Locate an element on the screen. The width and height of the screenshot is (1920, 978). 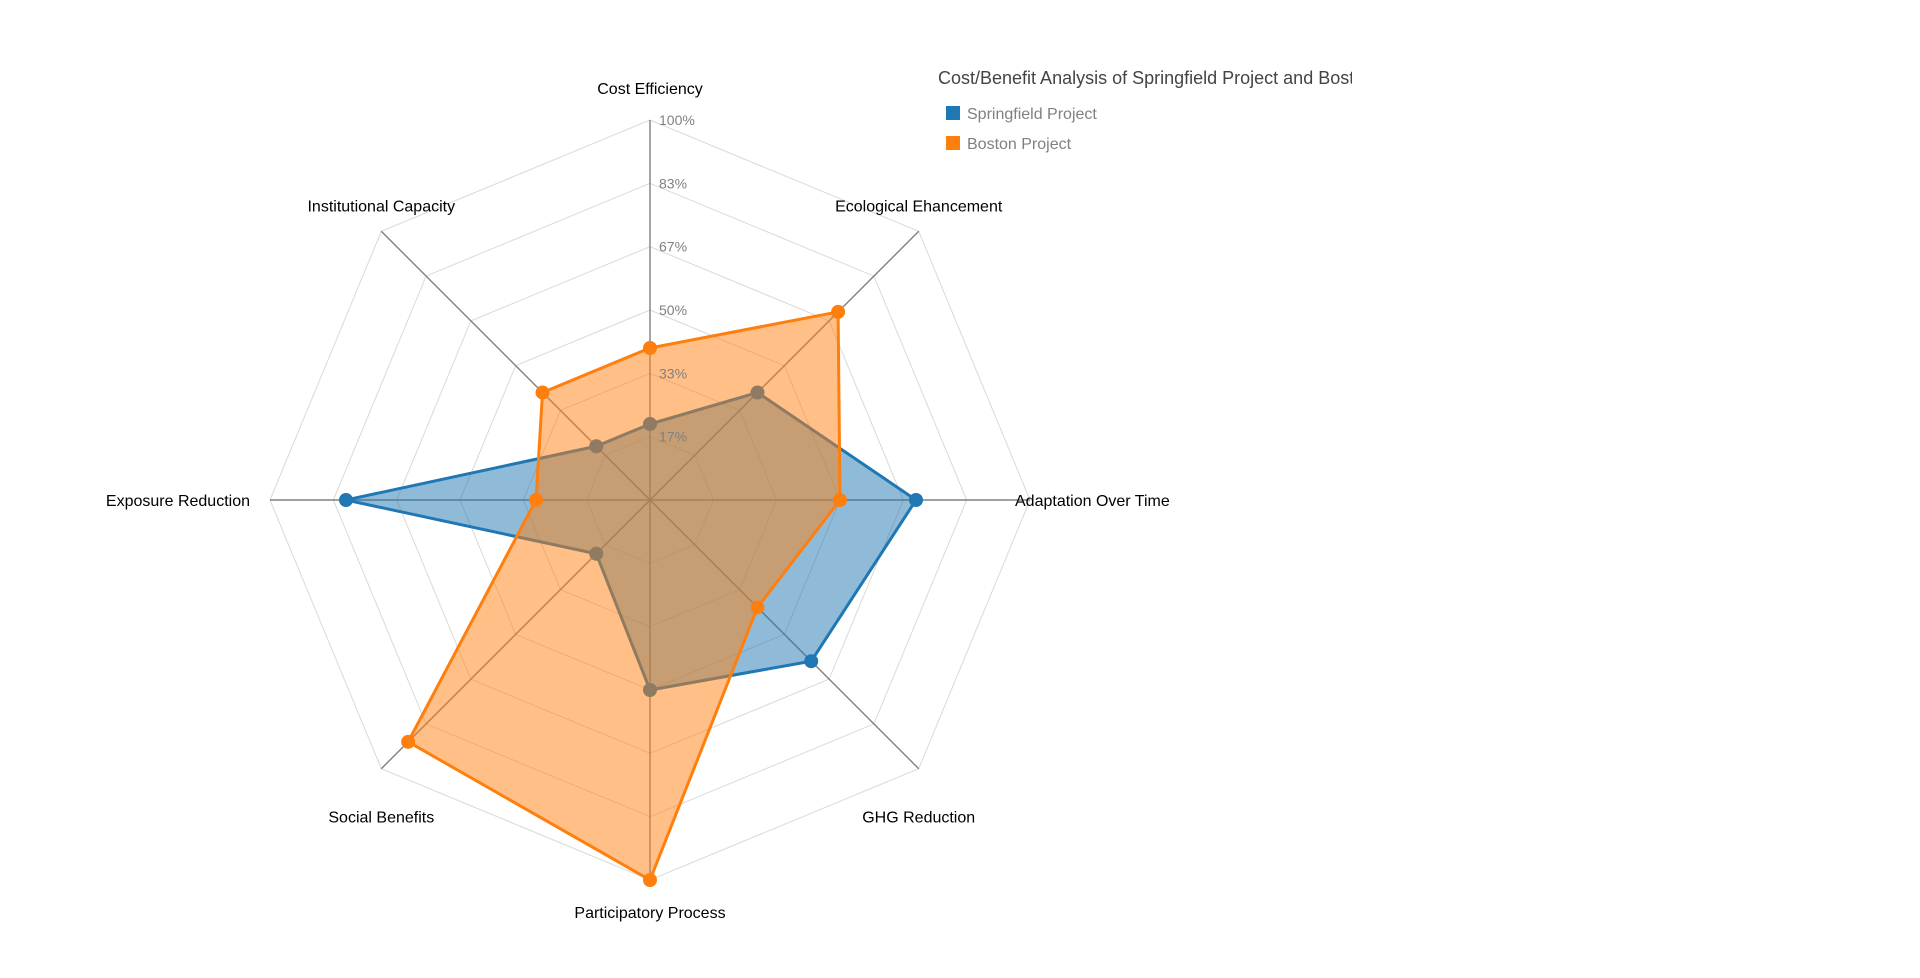
ticks-layer: 17% 33% 50% 67% 83% 100% is located at coordinates (677, 278).